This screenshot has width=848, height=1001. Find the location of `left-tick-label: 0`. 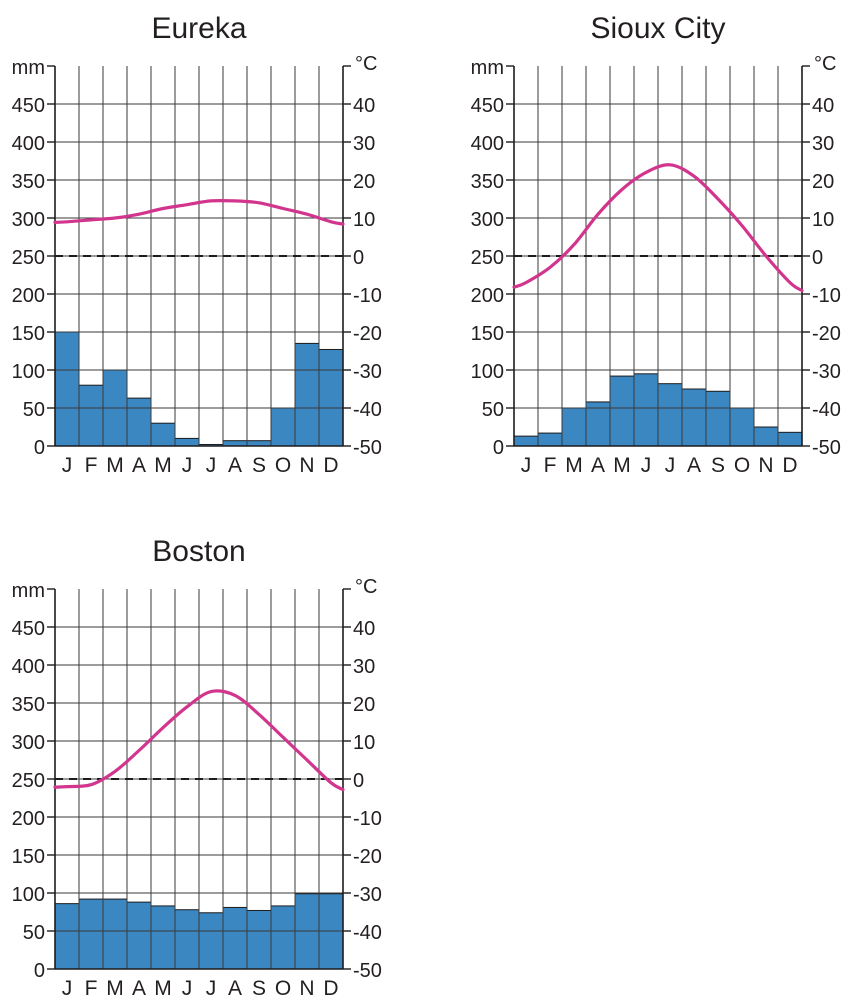

left-tick-label: 0 is located at coordinates (39, 971).